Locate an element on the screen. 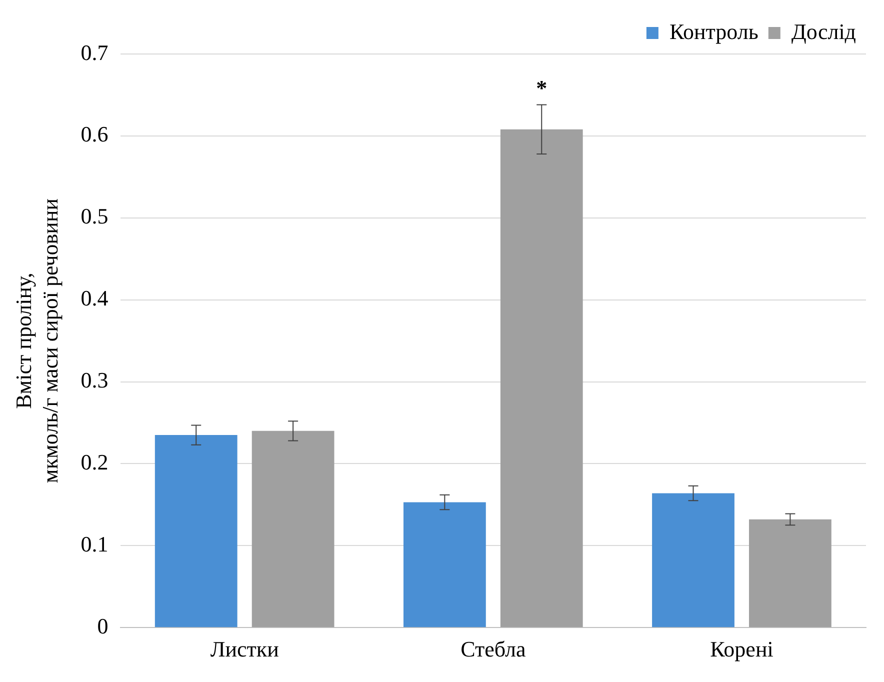 The height and width of the screenshot is (682, 884). legend-label: Дослід is located at coordinates (823, 31).